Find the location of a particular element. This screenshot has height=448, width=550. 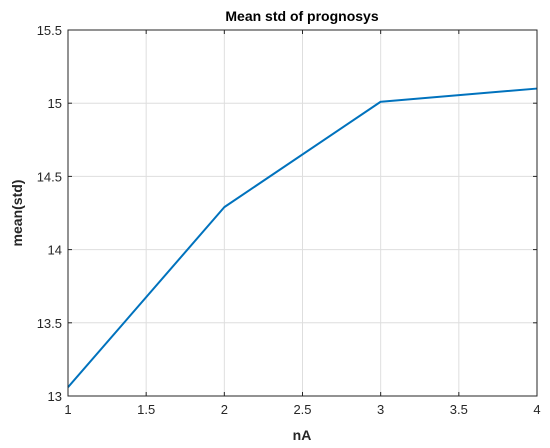

y-axis-label: mean(std) is located at coordinates (17, 213).